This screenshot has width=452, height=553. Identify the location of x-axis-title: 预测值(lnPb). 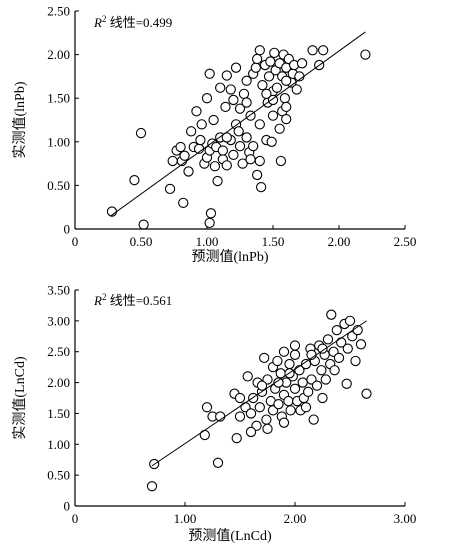
(230, 257).